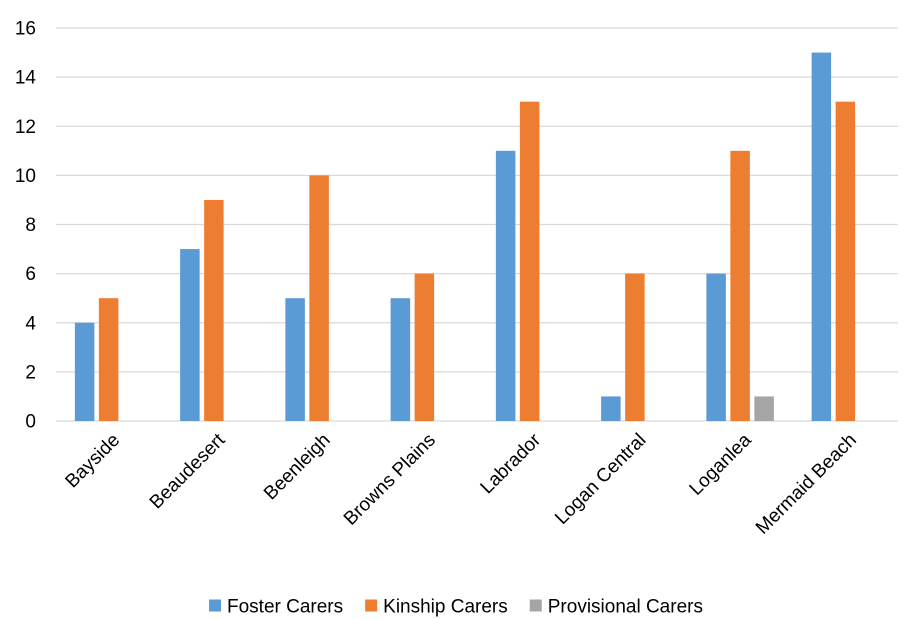  What do you see at coordinates (25, 127) in the screenshot?
I see `y-tick-label: 12` at bounding box center [25, 127].